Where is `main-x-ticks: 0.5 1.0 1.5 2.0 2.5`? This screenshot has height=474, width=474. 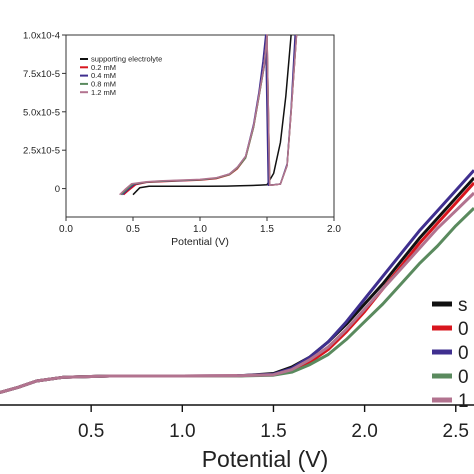
main-x-ticks: 0.5 1.0 1.5 2.0 2.5 is located at coordinates (273, 423).